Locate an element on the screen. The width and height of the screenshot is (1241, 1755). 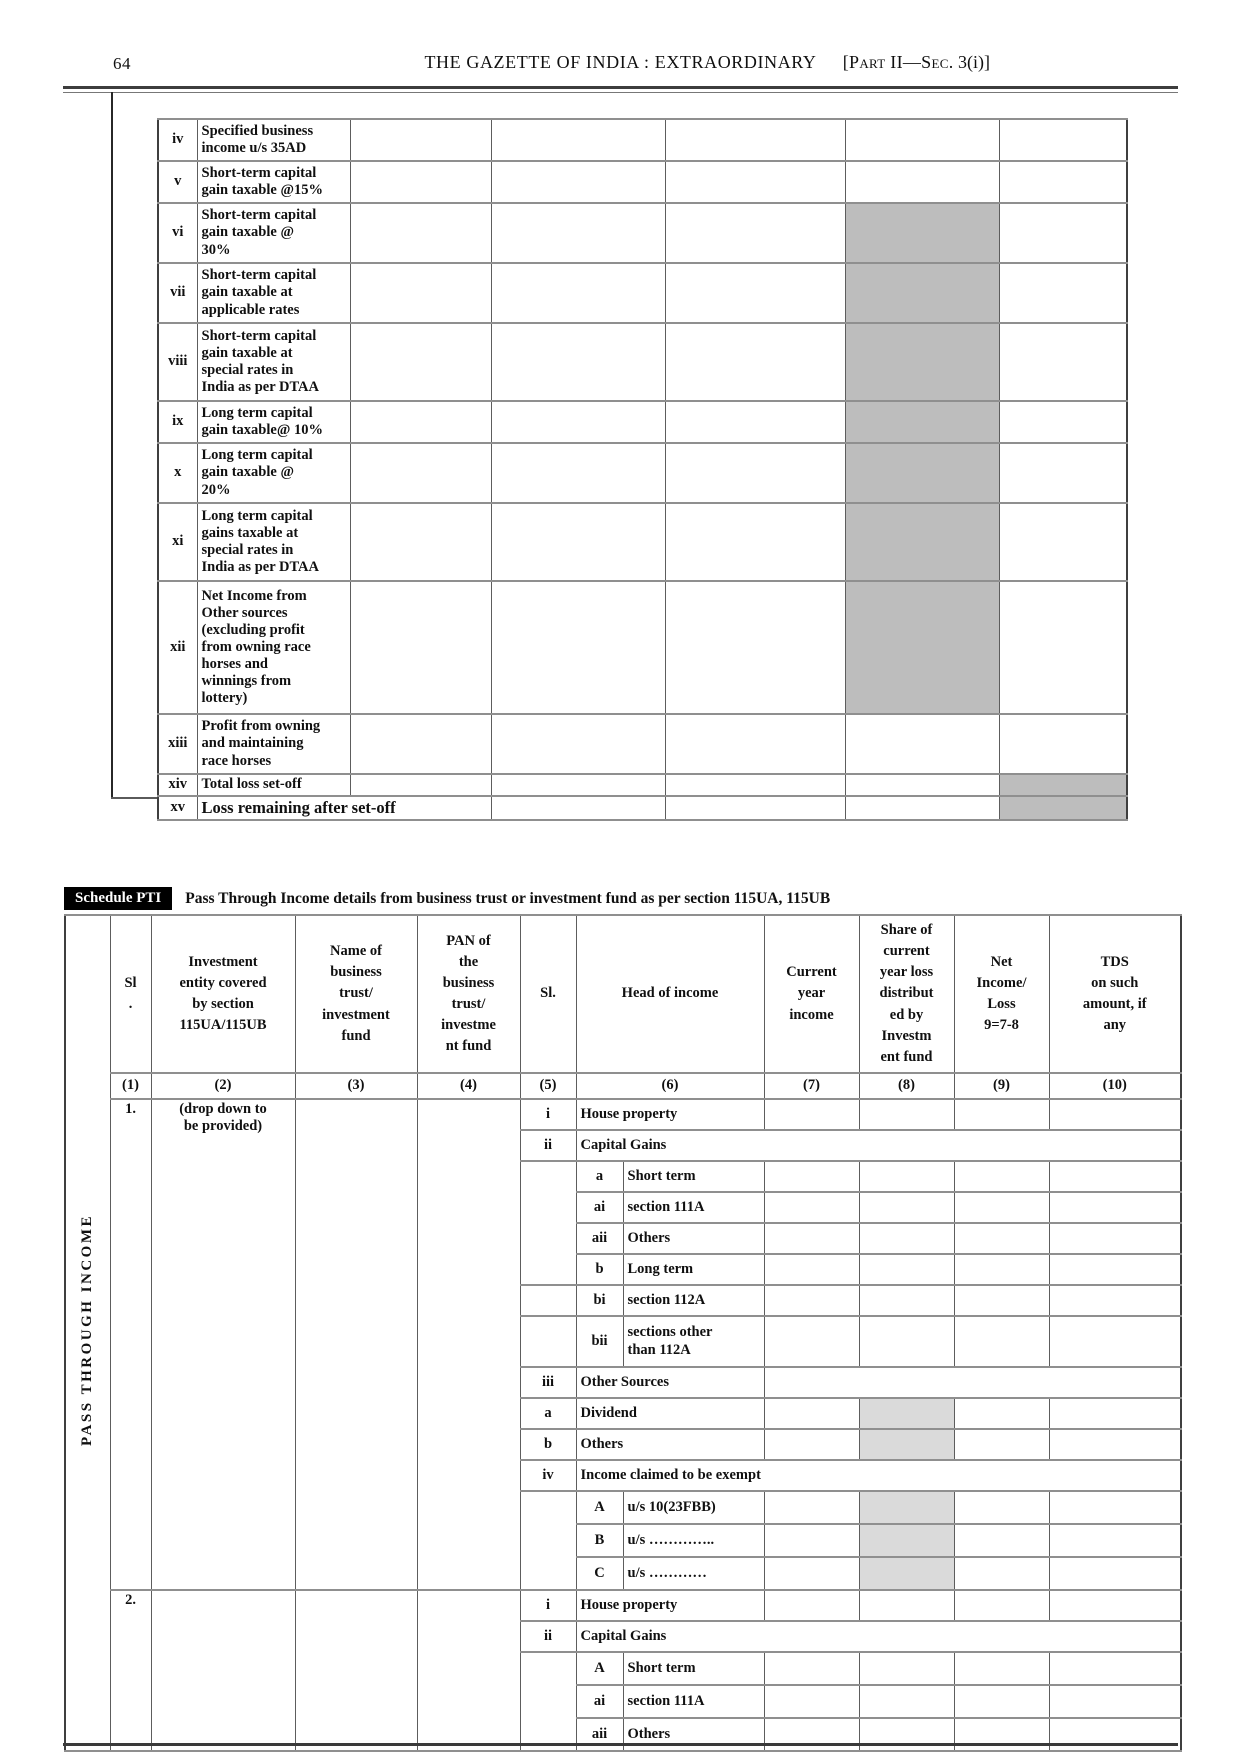
text-cell: Long term capital gain taxable @ 20% is located at coordinates (273, 473).